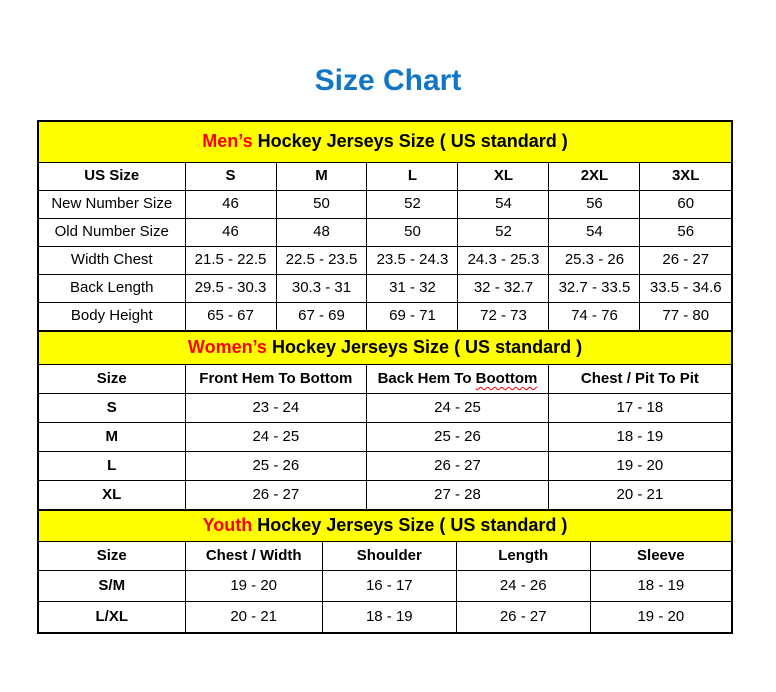 This screenshot has height=692, width=776. What do you see at coordinates (457, 436) in the screenshot?
I see `data-cell: 25 - 26` at bounding box center [457, 436].